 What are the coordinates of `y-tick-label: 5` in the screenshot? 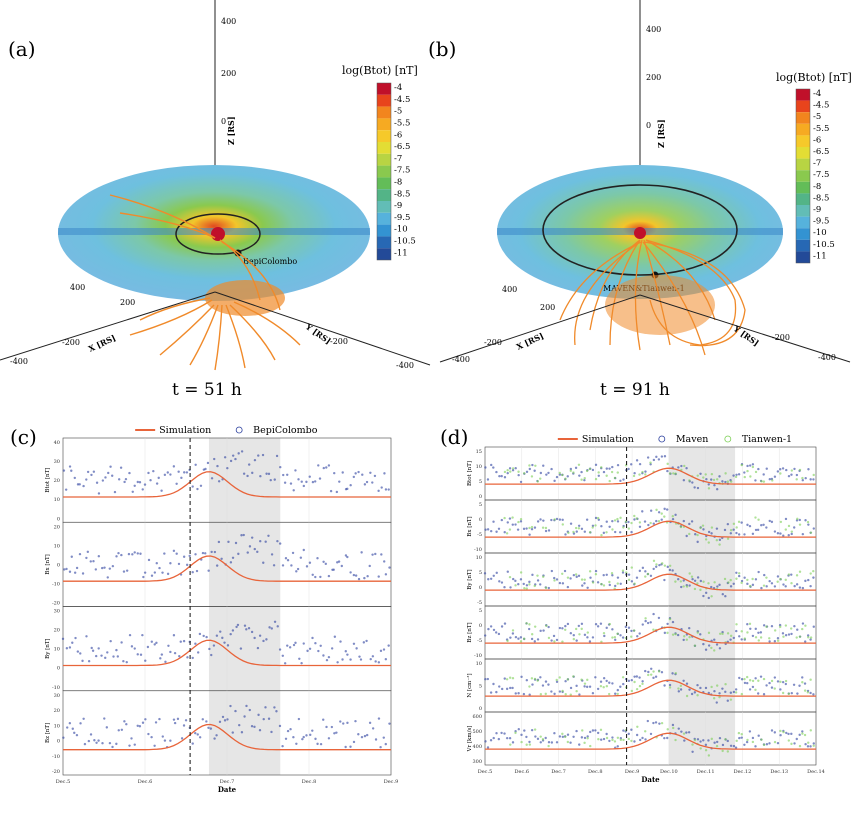 It's located at (480, 505).